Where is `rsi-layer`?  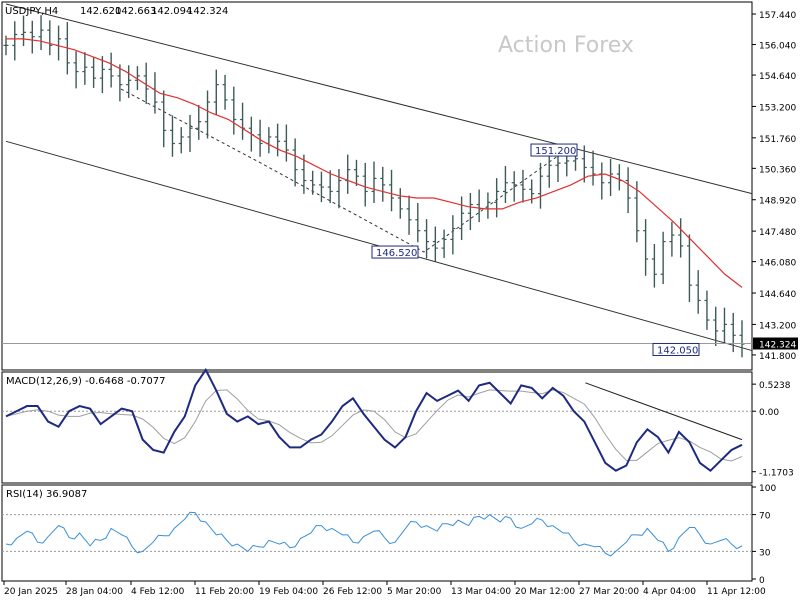 rsi-layer is located at coordinates (377, 534).